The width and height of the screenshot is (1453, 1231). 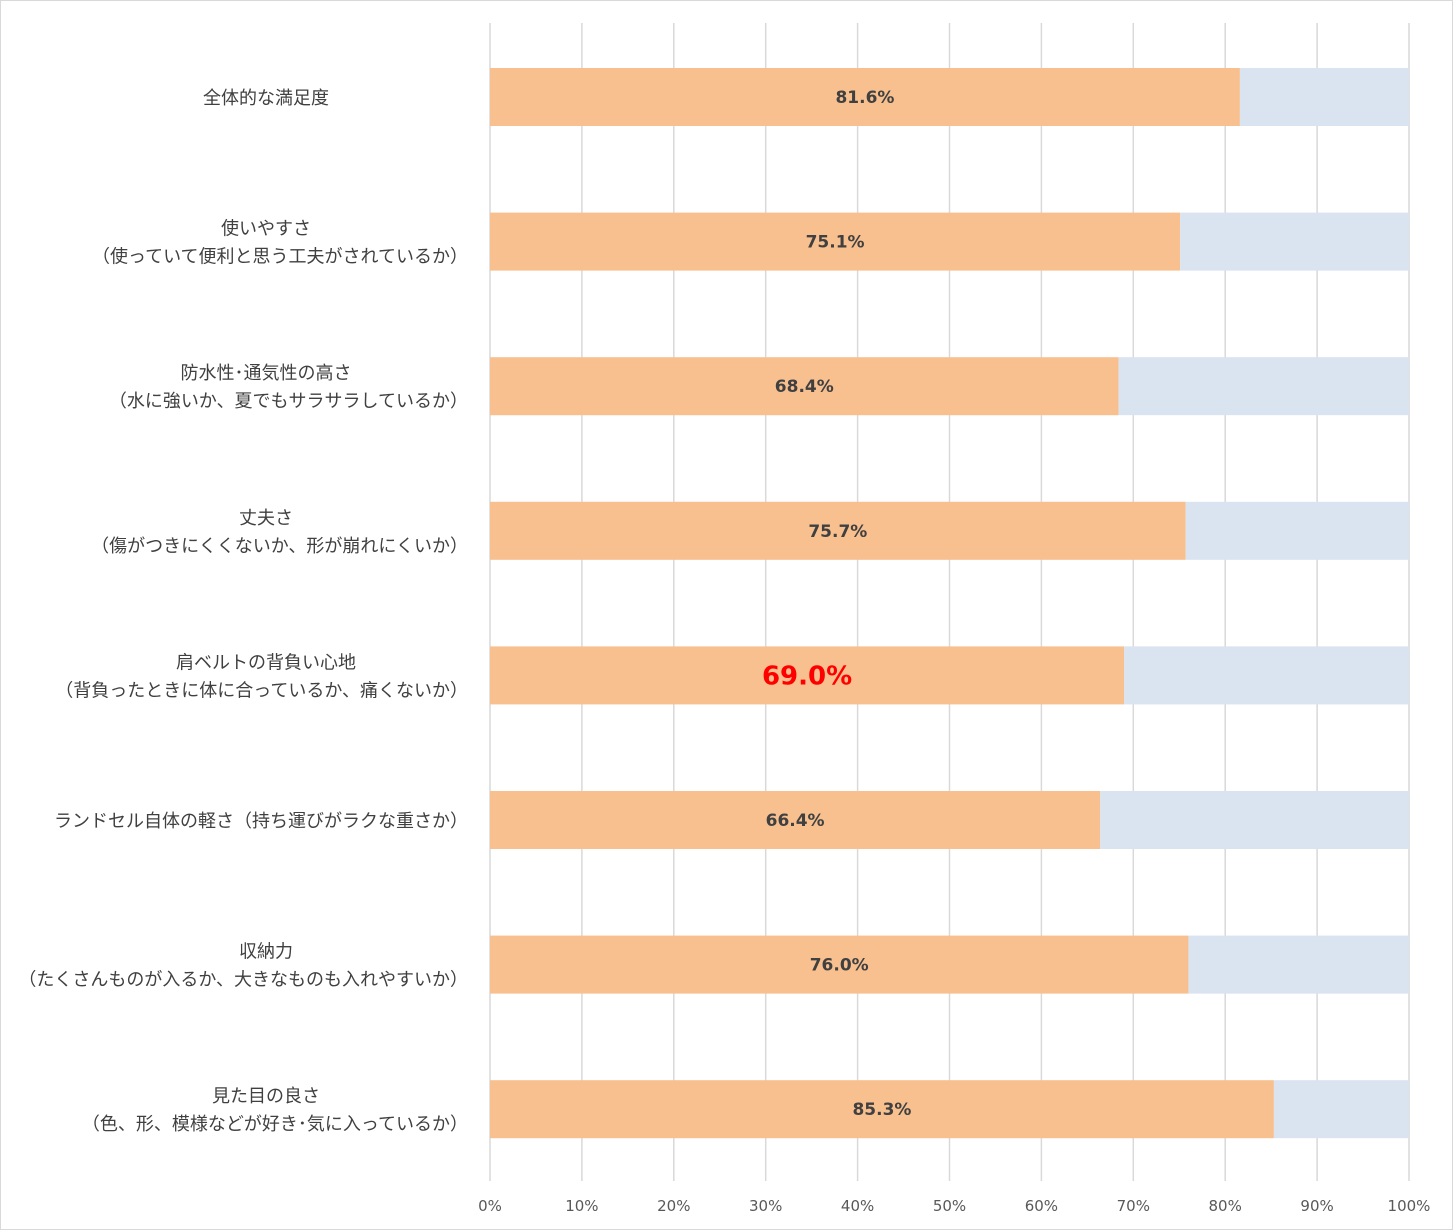 I want to click on category-label: 収納力, so click(x=266, y=952).